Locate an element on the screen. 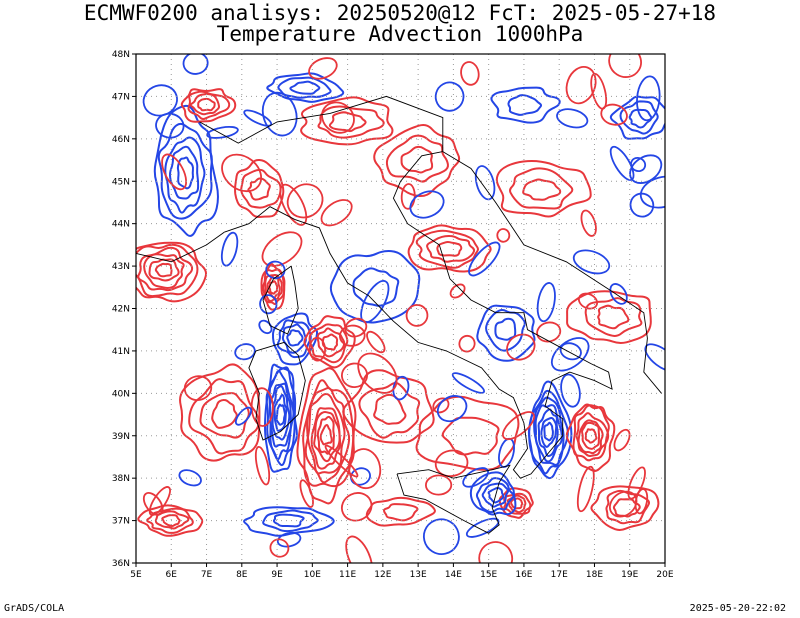  lon-tick-label: 11E is located at coordinates (347, 575).